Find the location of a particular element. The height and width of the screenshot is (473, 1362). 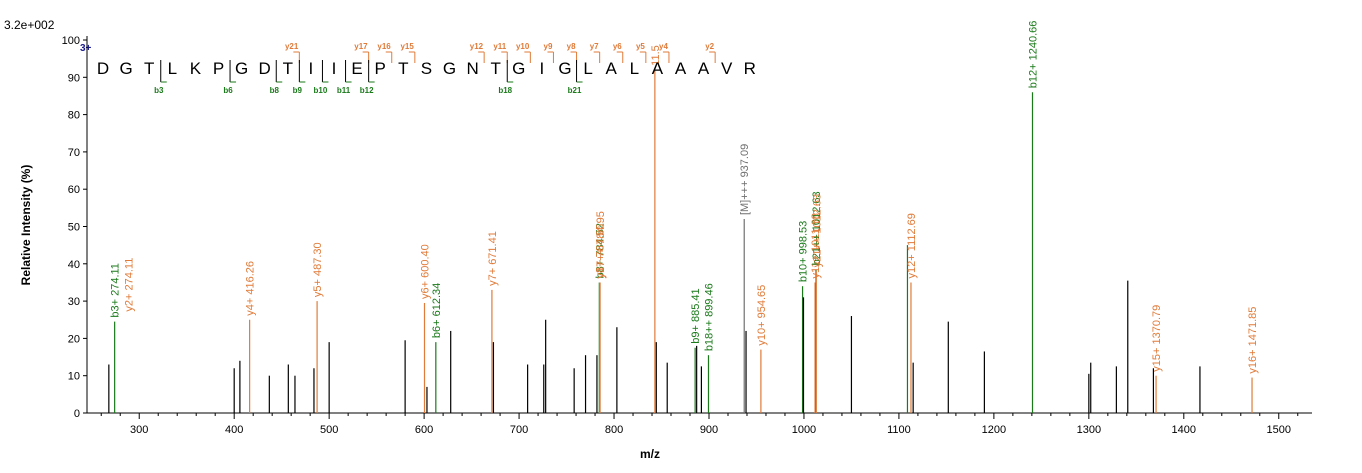

x-tick-label: 700 is located at coordinates (519, 430).